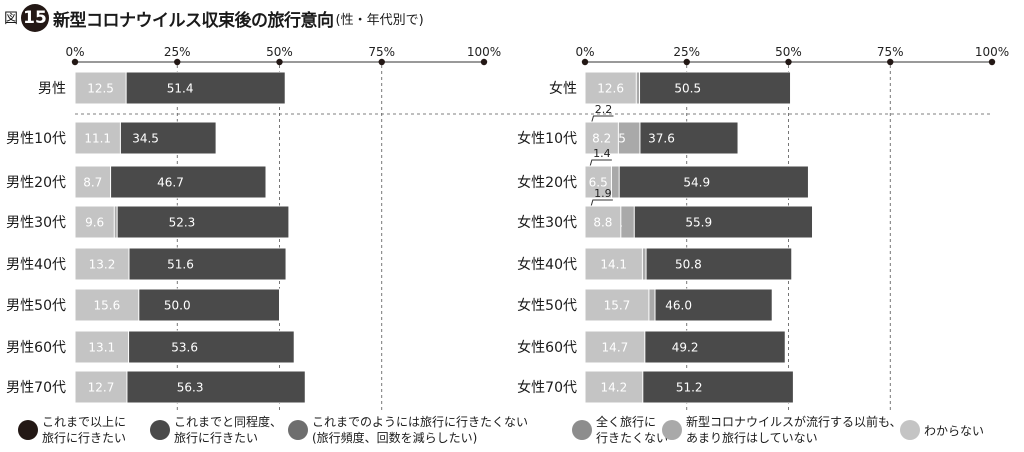 The width and height of the screenshot is (1024, 452). Describe the element at coordinates (782, 429) in the screenshot. I see `legend-item: 新型コロナウイルスが流行する以前も、あまり旅行はしていない` at that location.